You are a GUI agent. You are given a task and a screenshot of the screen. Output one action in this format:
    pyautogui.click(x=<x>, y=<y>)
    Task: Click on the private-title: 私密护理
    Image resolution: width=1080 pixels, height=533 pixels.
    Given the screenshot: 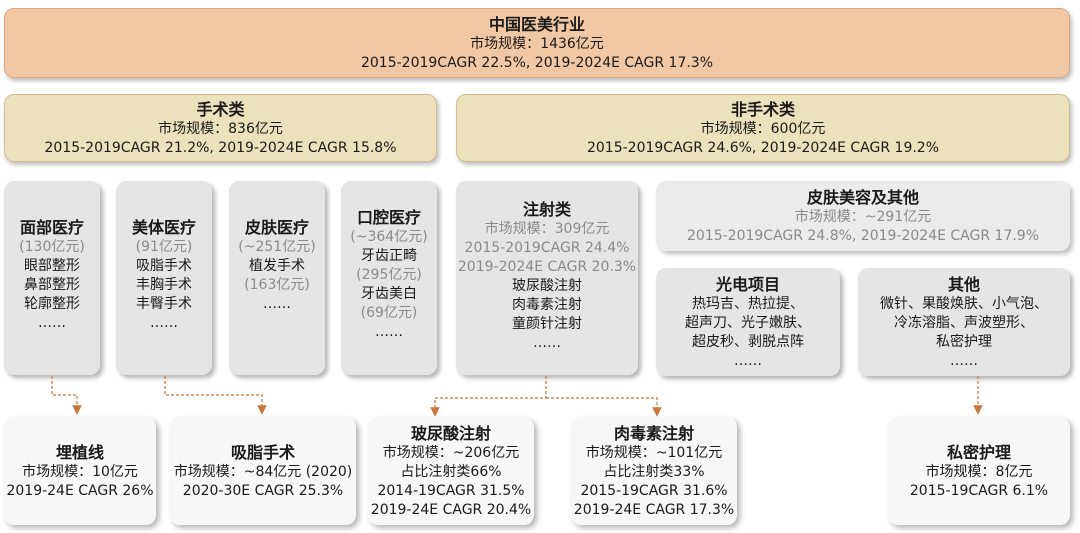 What is the action you would take?
    pyautogui.click(x=978, y=452)
    